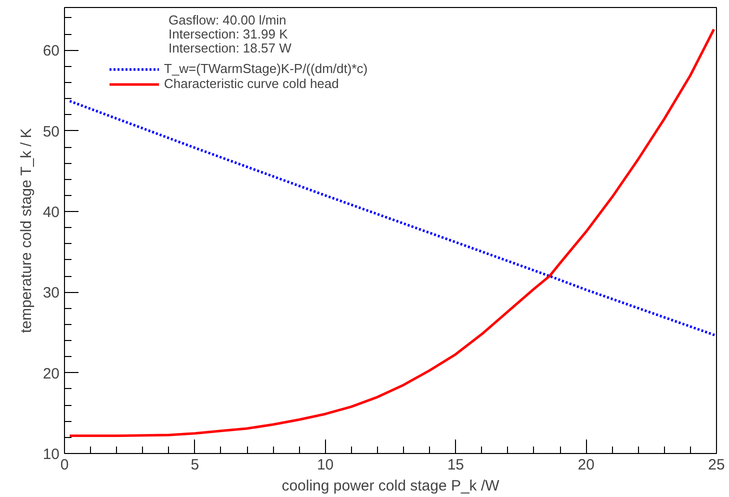  What do you see at coordinates (391, 486) in the screenshot?
I see `x-axis-title: cooling power cold stage P_k /W` at bounding box center [391, 486].